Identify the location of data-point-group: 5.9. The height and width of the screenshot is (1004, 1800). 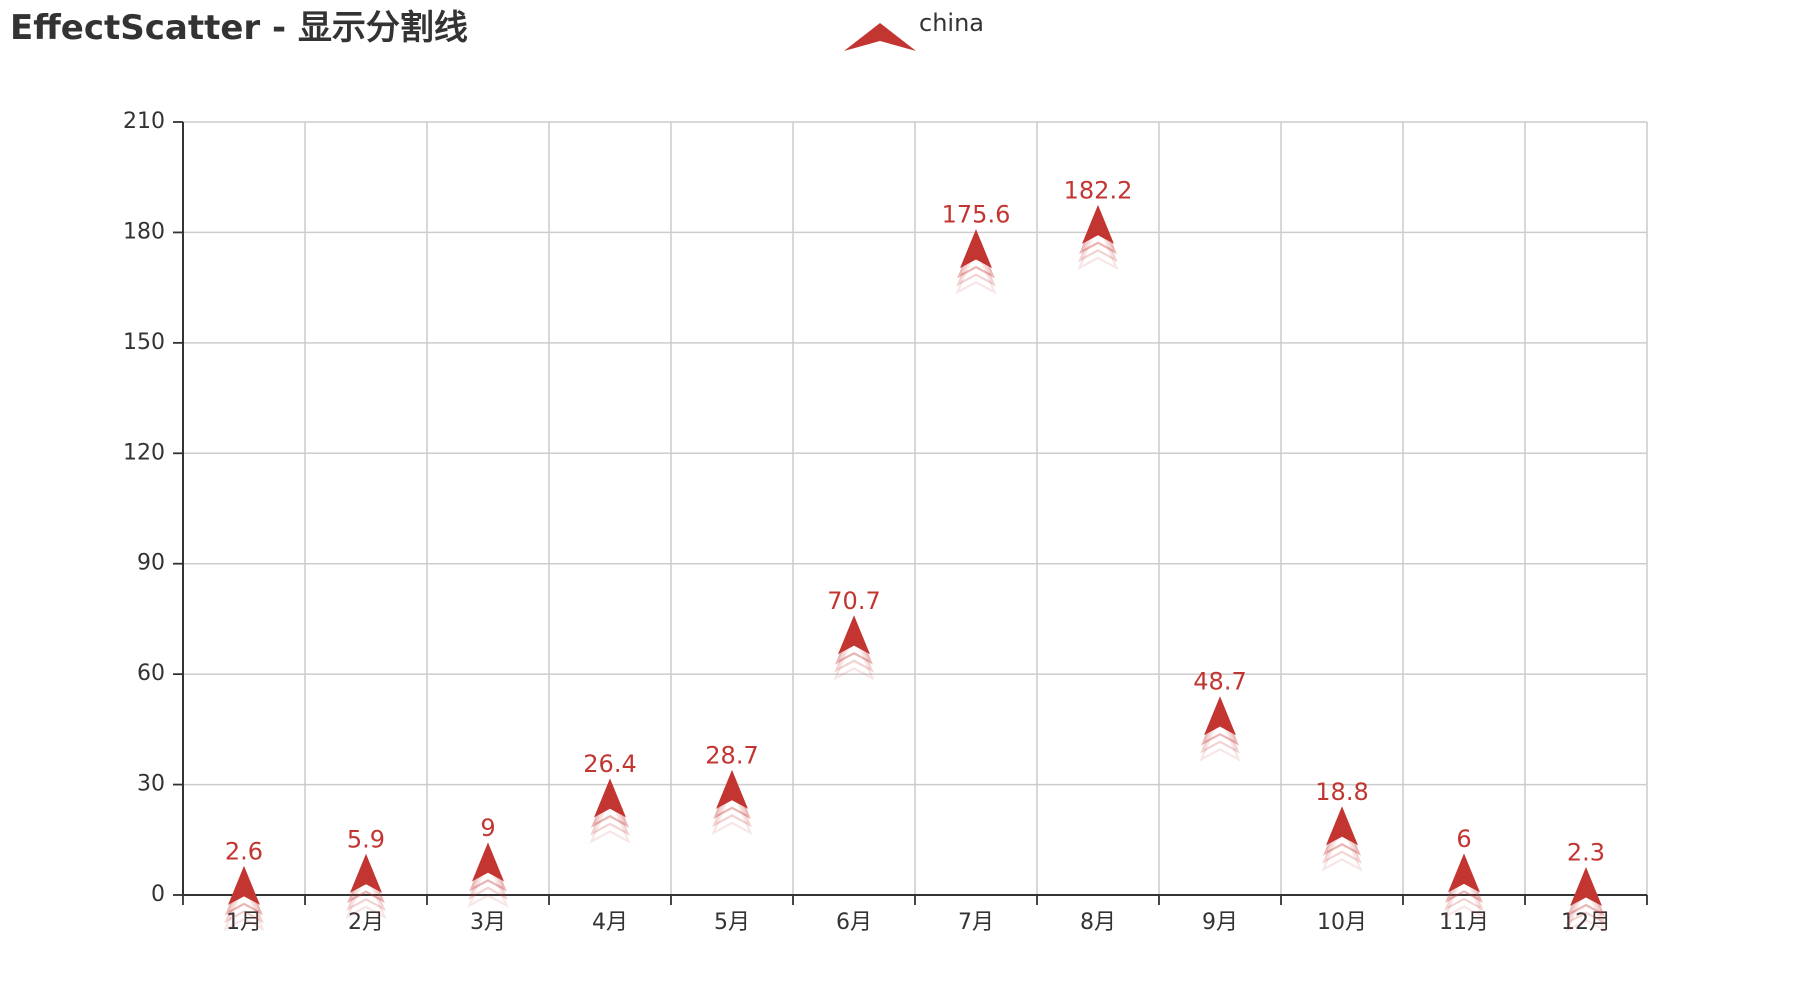
(366, 872).